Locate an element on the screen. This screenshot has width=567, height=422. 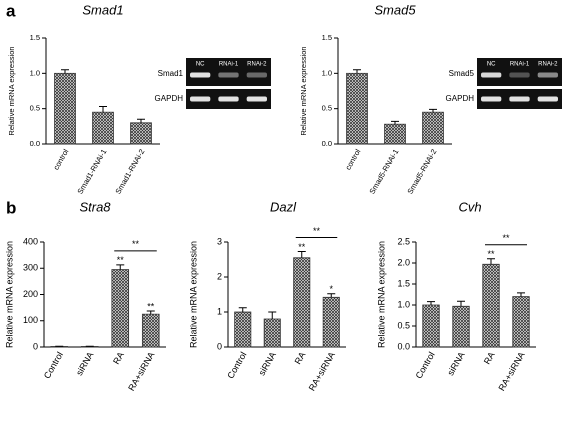
y-tick-label: 300 is located at coordinates (30, 268).